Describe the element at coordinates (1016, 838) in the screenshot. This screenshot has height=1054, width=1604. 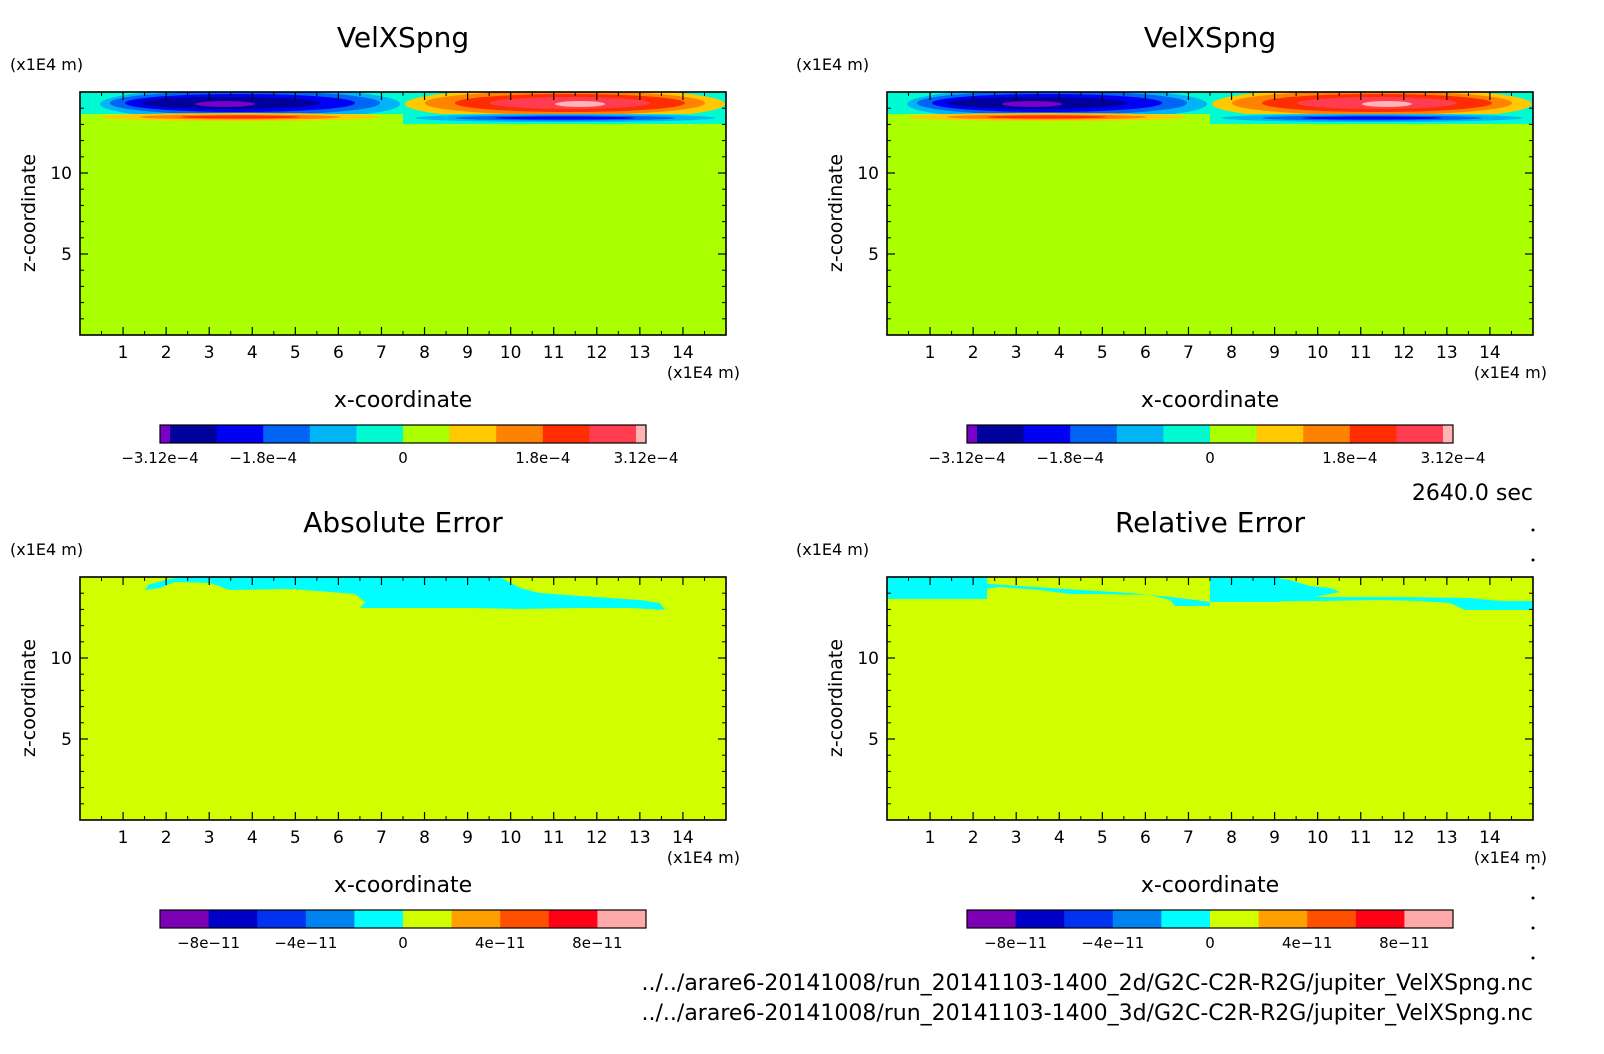
I see `x-tick-label: 3` at that location.